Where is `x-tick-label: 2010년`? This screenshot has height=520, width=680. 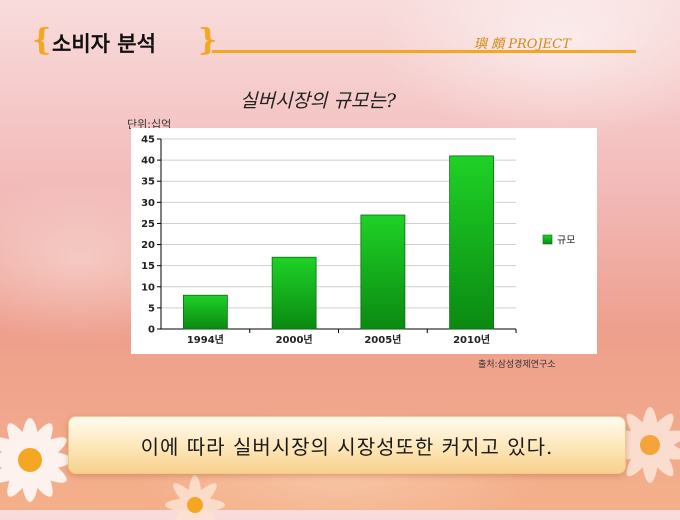 x-tick-label: 2010년 is located at coordinates (471, 339).